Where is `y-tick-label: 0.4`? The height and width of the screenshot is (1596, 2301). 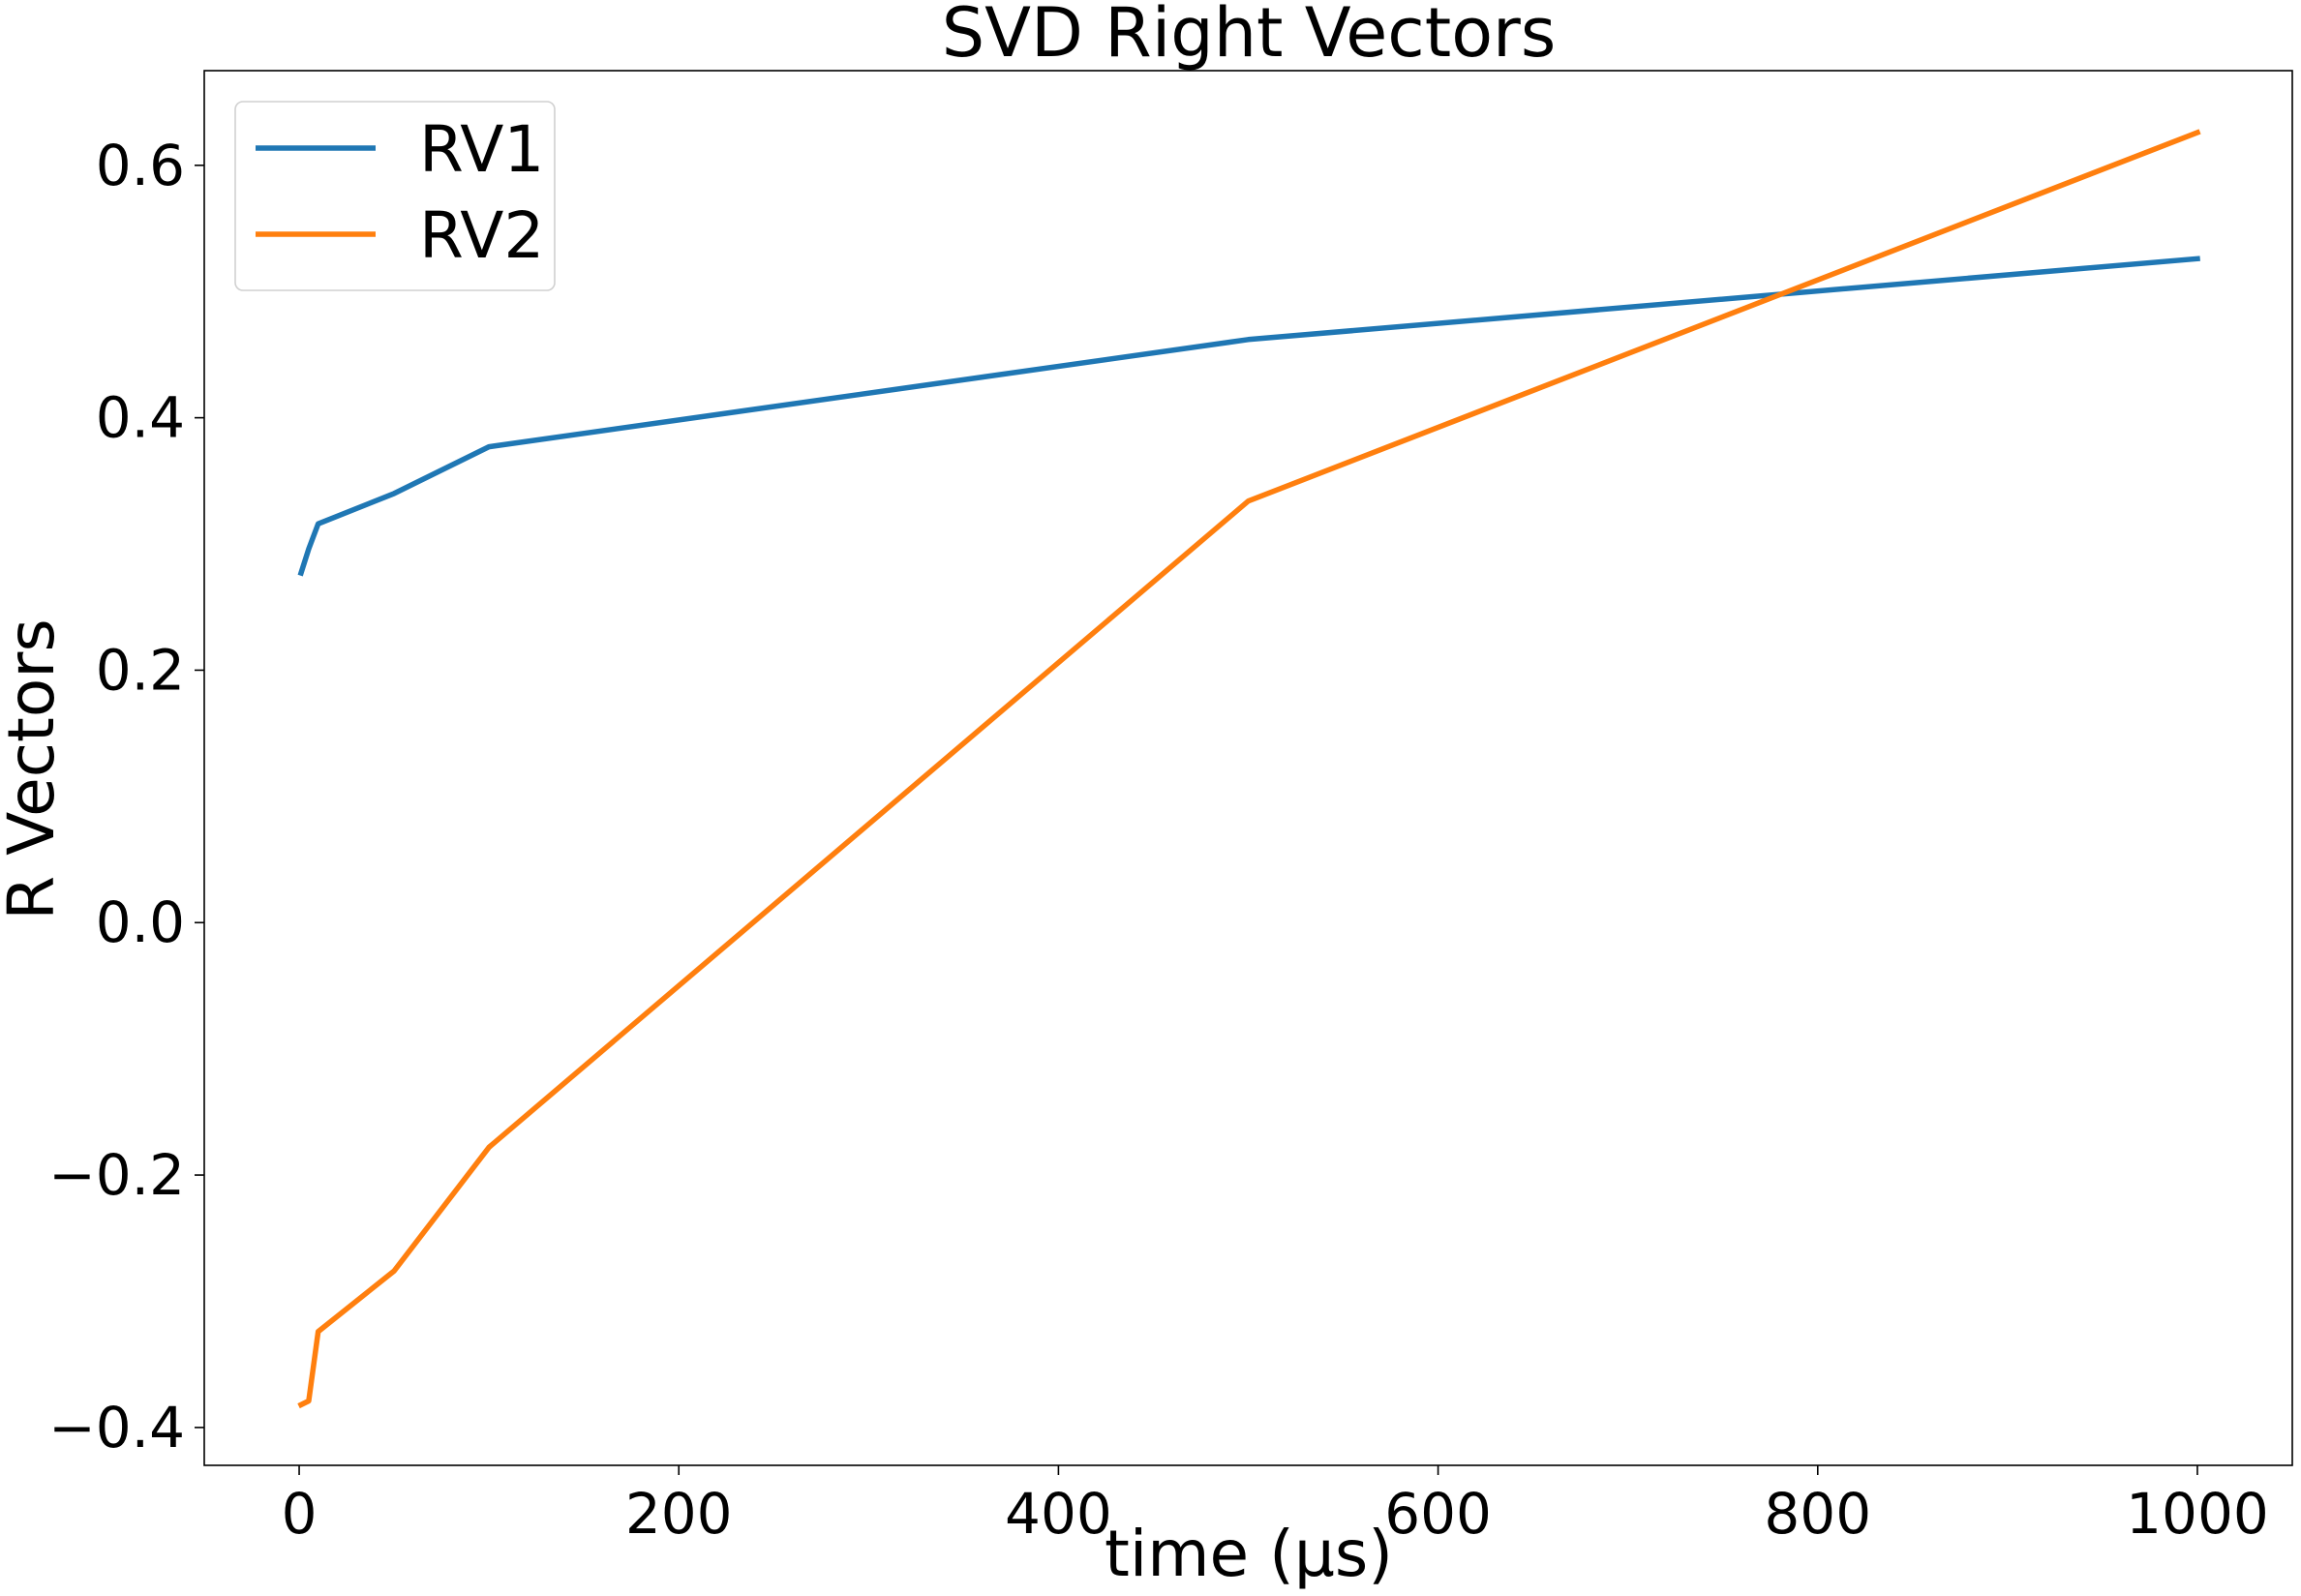
y-tick-label: 0.4 is located at coordinates (141, 418).